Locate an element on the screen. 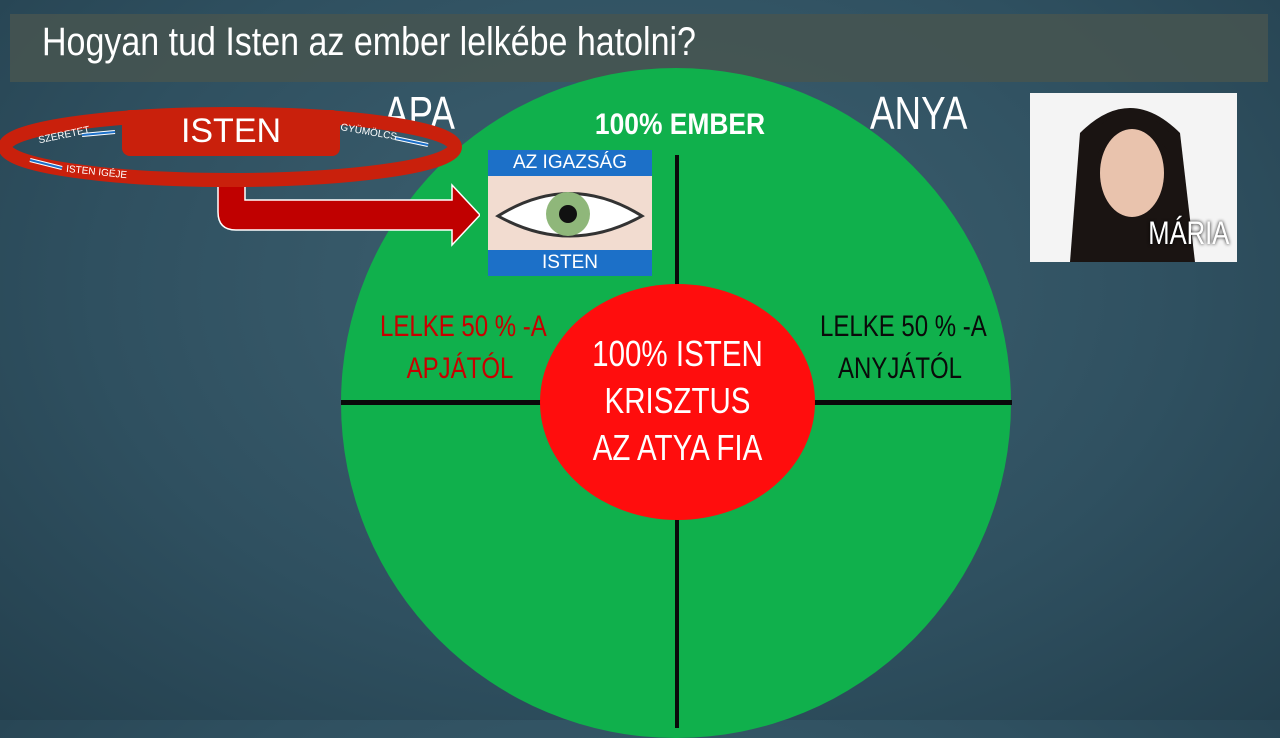  center-line-2: KRISZTUS is located at coordinates (677, 400).